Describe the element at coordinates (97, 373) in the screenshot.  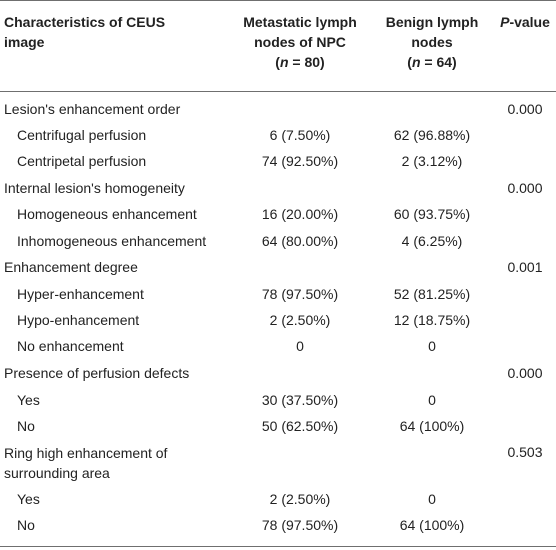
I see `row-label: Presence of perfusion defects` at that location.